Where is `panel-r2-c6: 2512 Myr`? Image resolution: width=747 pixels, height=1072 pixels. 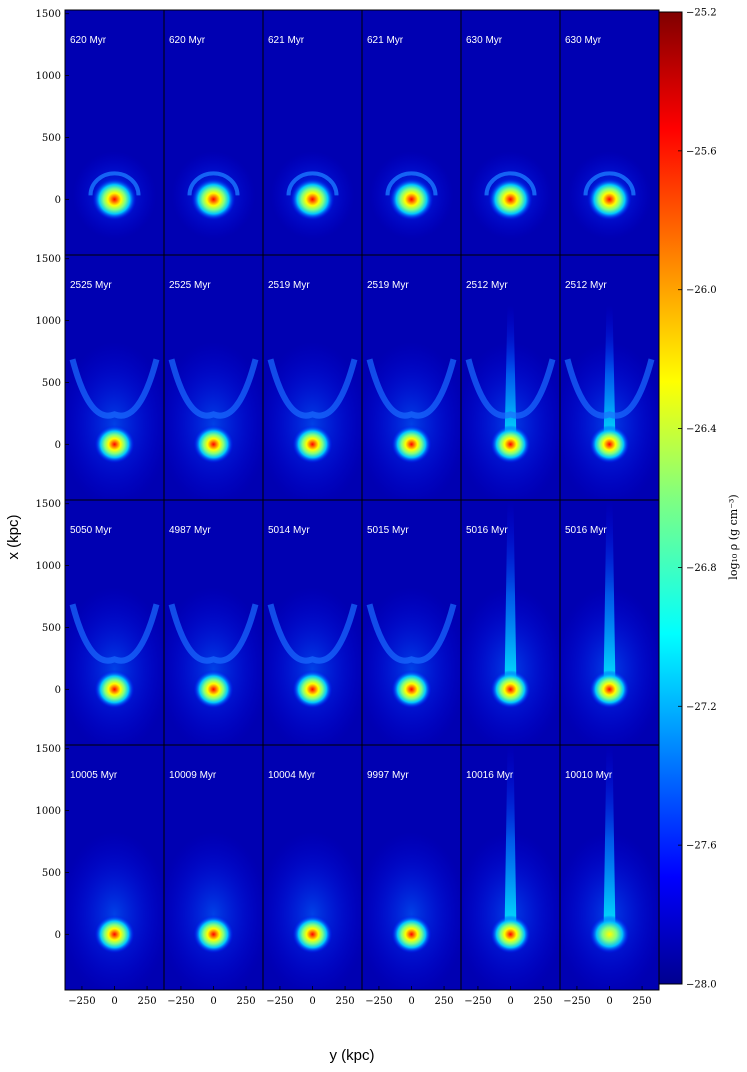 panel-r2-c6: 2512 Myr is located at coordinates (609, 377).